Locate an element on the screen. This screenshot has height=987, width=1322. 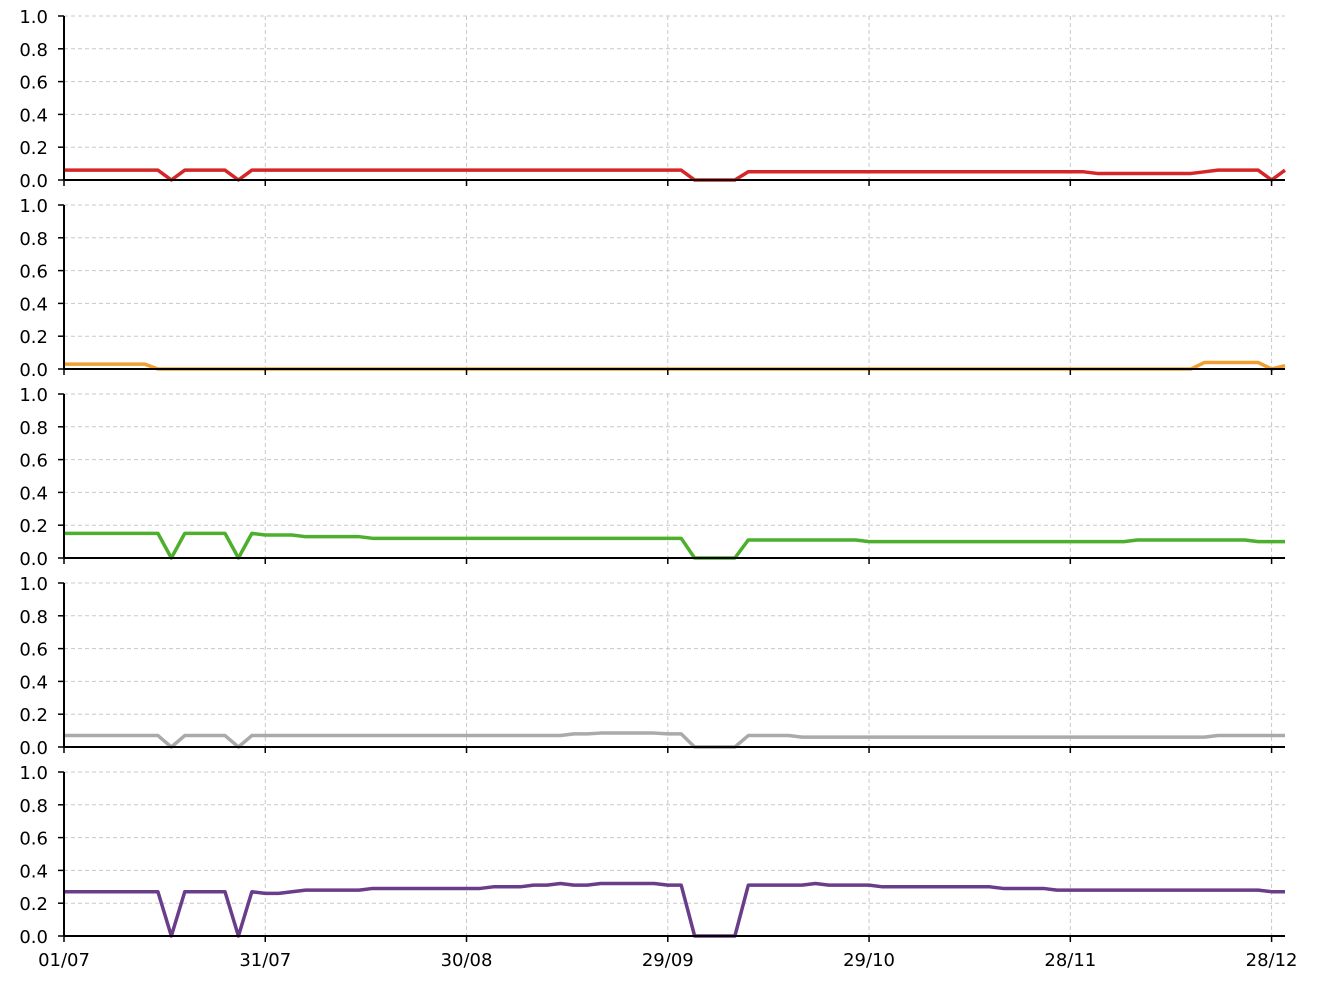
x-tick-label: 29/09 is located at coordinates (668, 960).